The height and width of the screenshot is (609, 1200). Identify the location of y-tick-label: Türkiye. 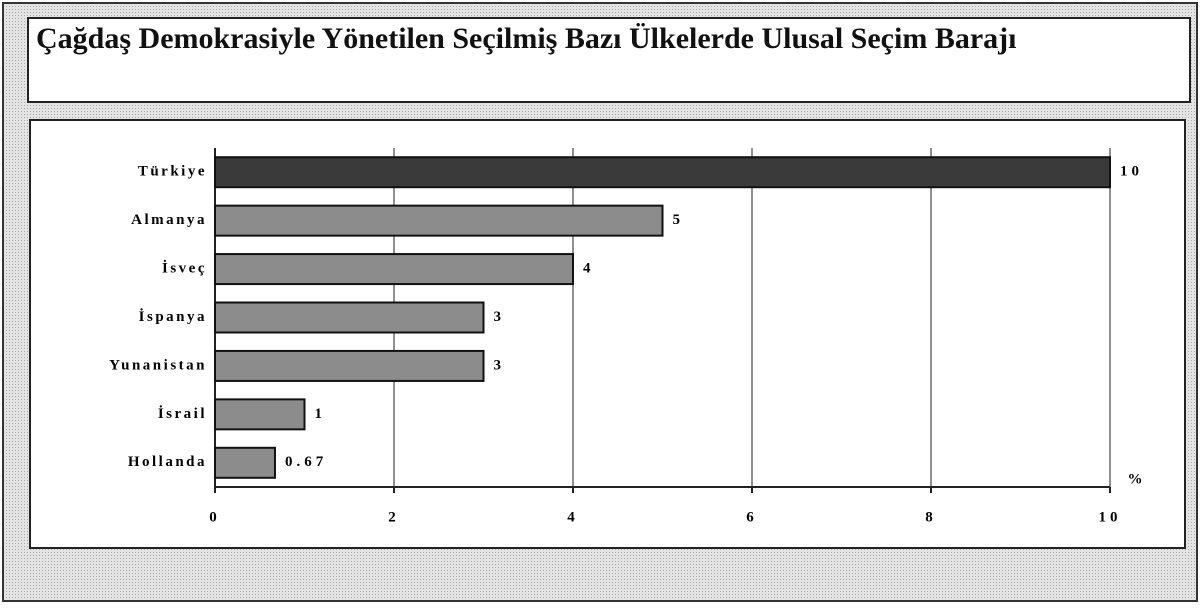
(172, 172).